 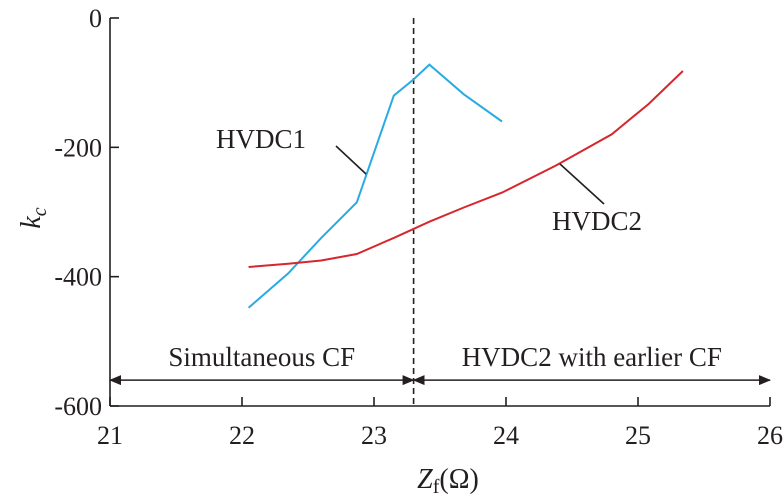 I want to click on x-tick-label: 22, so click(x=242, y=435).